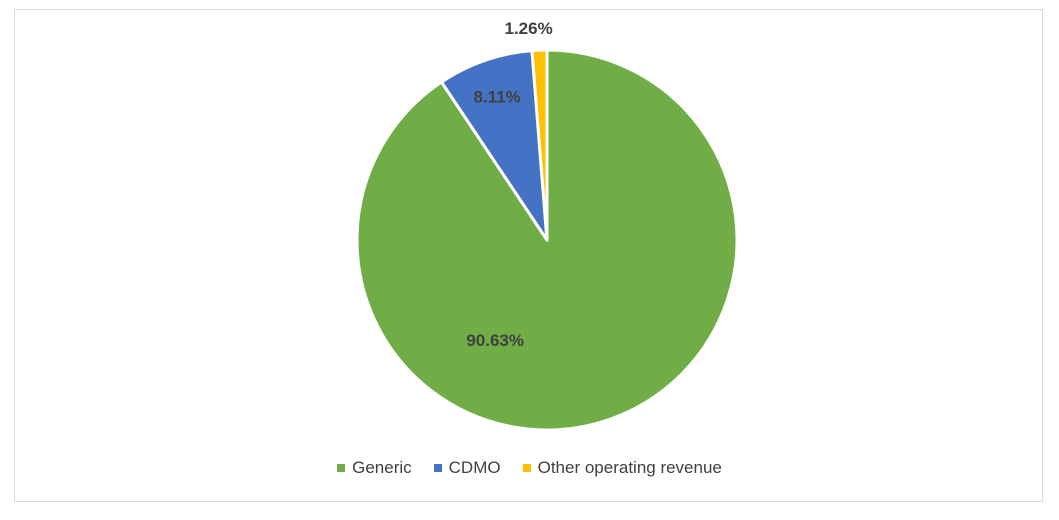  I want to click on legend-swatch-other-operating-revenue, so click(526, 468).